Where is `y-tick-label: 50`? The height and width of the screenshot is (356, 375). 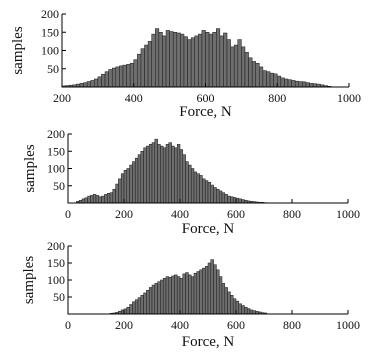
y-tick-label: 50 is located at coordinates (59, 297).